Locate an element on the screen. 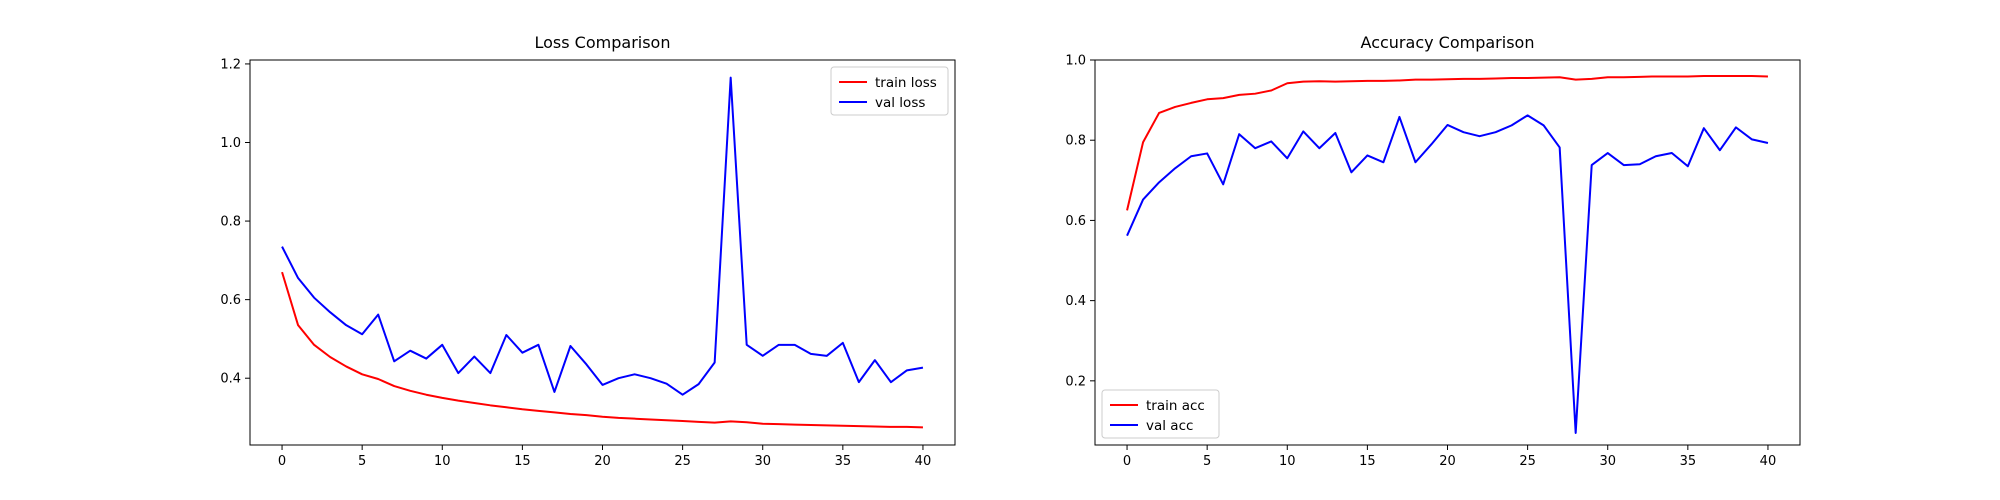 Image resolution: width=2000 pixels, height=500 pixels. legend-entry: val acc is located at coordinates (1169, 426).